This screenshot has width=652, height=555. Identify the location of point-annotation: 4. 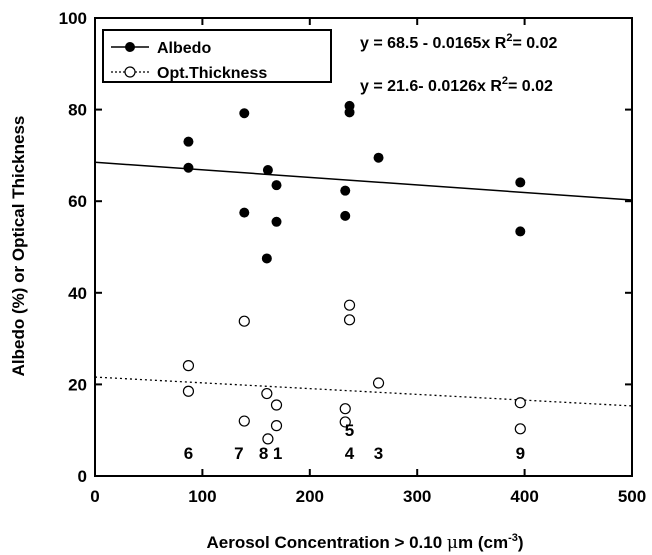
(350, 453).